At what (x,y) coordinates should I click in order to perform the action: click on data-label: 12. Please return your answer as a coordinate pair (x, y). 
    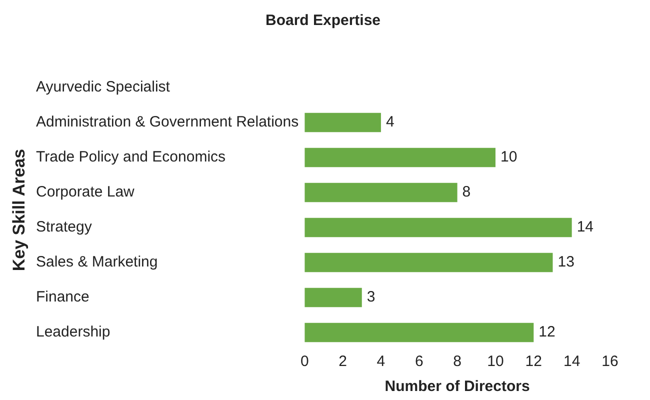
    Looking at the image, I should click on (547, 332).